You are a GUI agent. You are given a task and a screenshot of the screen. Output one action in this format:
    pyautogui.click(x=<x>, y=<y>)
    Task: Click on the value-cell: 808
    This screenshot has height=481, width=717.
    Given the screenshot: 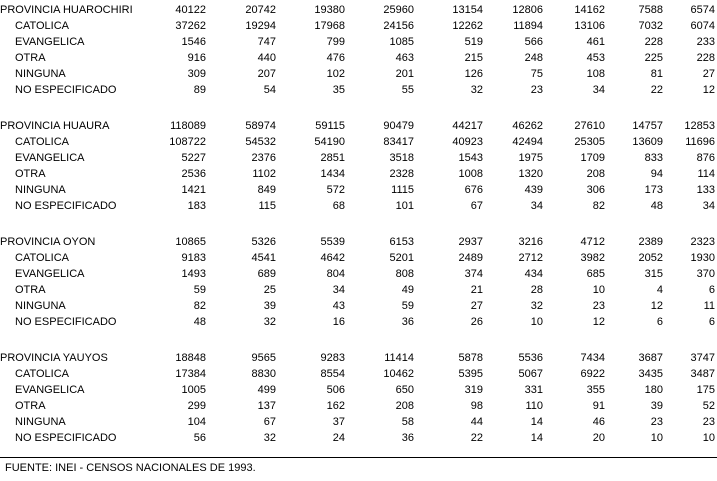 What is the action you would take?
    pyautogui.click(x=404, y=274)
    